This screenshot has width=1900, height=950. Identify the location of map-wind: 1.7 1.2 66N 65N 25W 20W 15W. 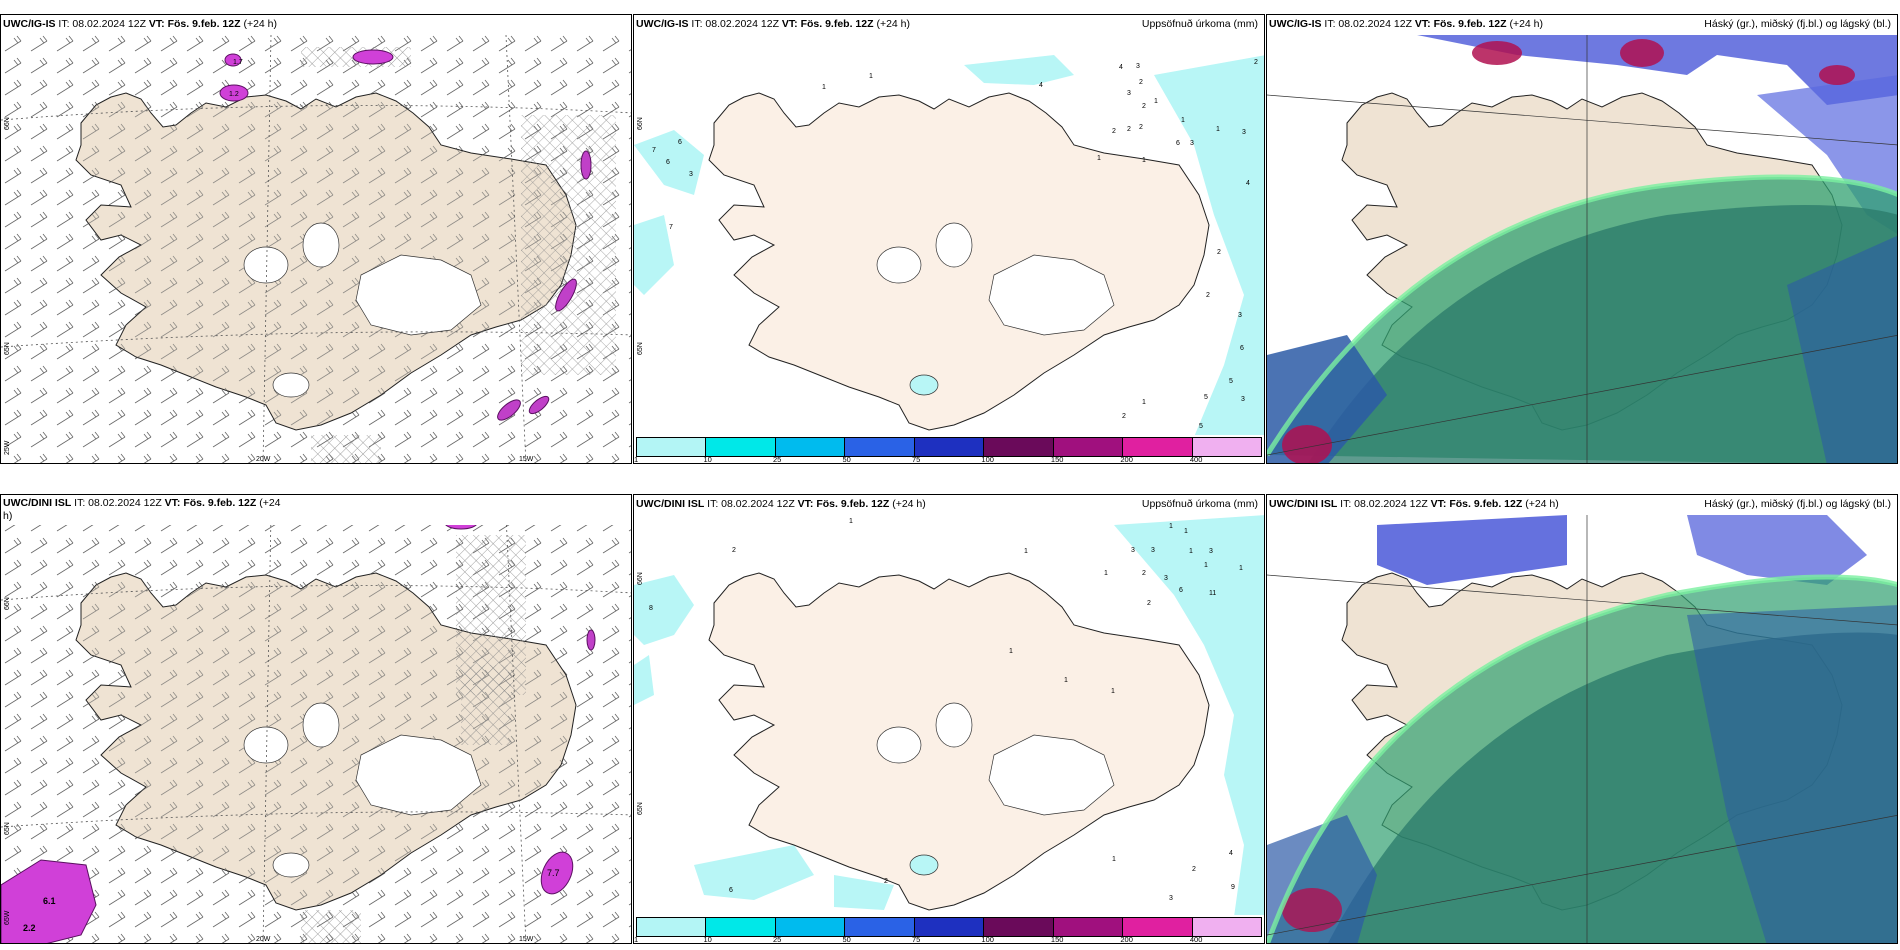
(316, 249).